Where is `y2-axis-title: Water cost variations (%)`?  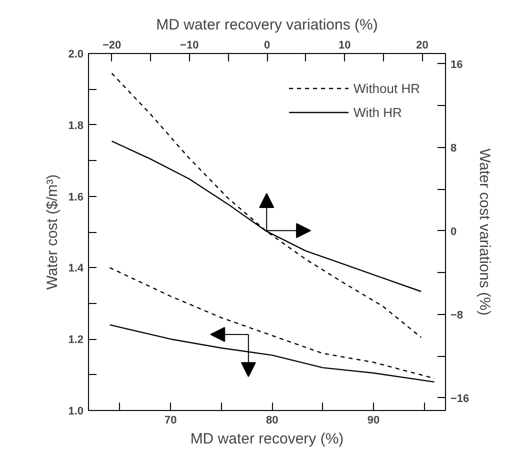
y2-axis-title: Water cost variations (%) is located at coordinates (485, 232).